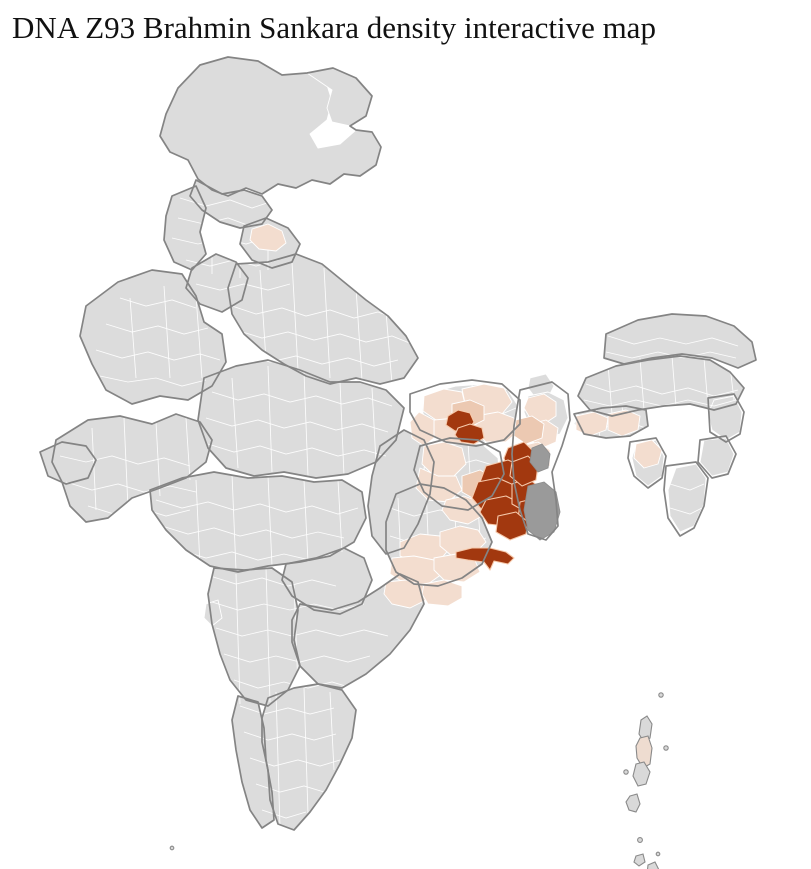 Image resolution: width=811 pixels, height=869 pixels. Describe the element at coordinates (172, 848) in the screenshot. I see `island-dot-lakshadweep` at that location.